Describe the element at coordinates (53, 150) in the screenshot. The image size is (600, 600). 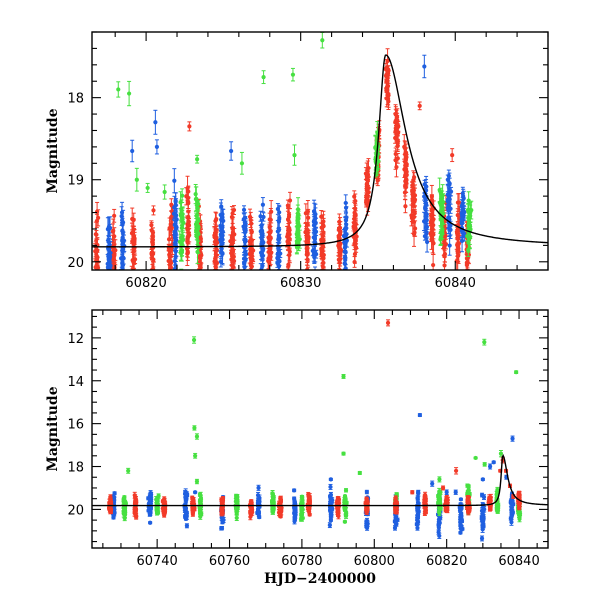
I see `top-panel-y-axis-label: Magnitude` at that location.